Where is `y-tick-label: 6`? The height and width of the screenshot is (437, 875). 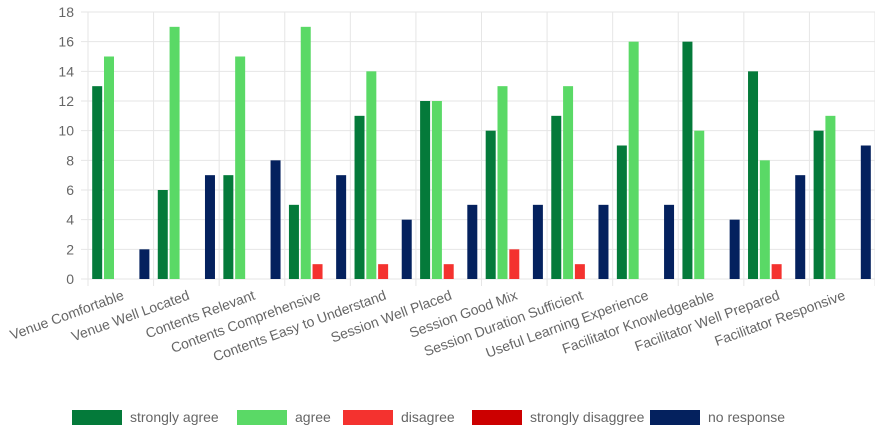 y-tick-label: 6 is located at coordinates (70, 190).